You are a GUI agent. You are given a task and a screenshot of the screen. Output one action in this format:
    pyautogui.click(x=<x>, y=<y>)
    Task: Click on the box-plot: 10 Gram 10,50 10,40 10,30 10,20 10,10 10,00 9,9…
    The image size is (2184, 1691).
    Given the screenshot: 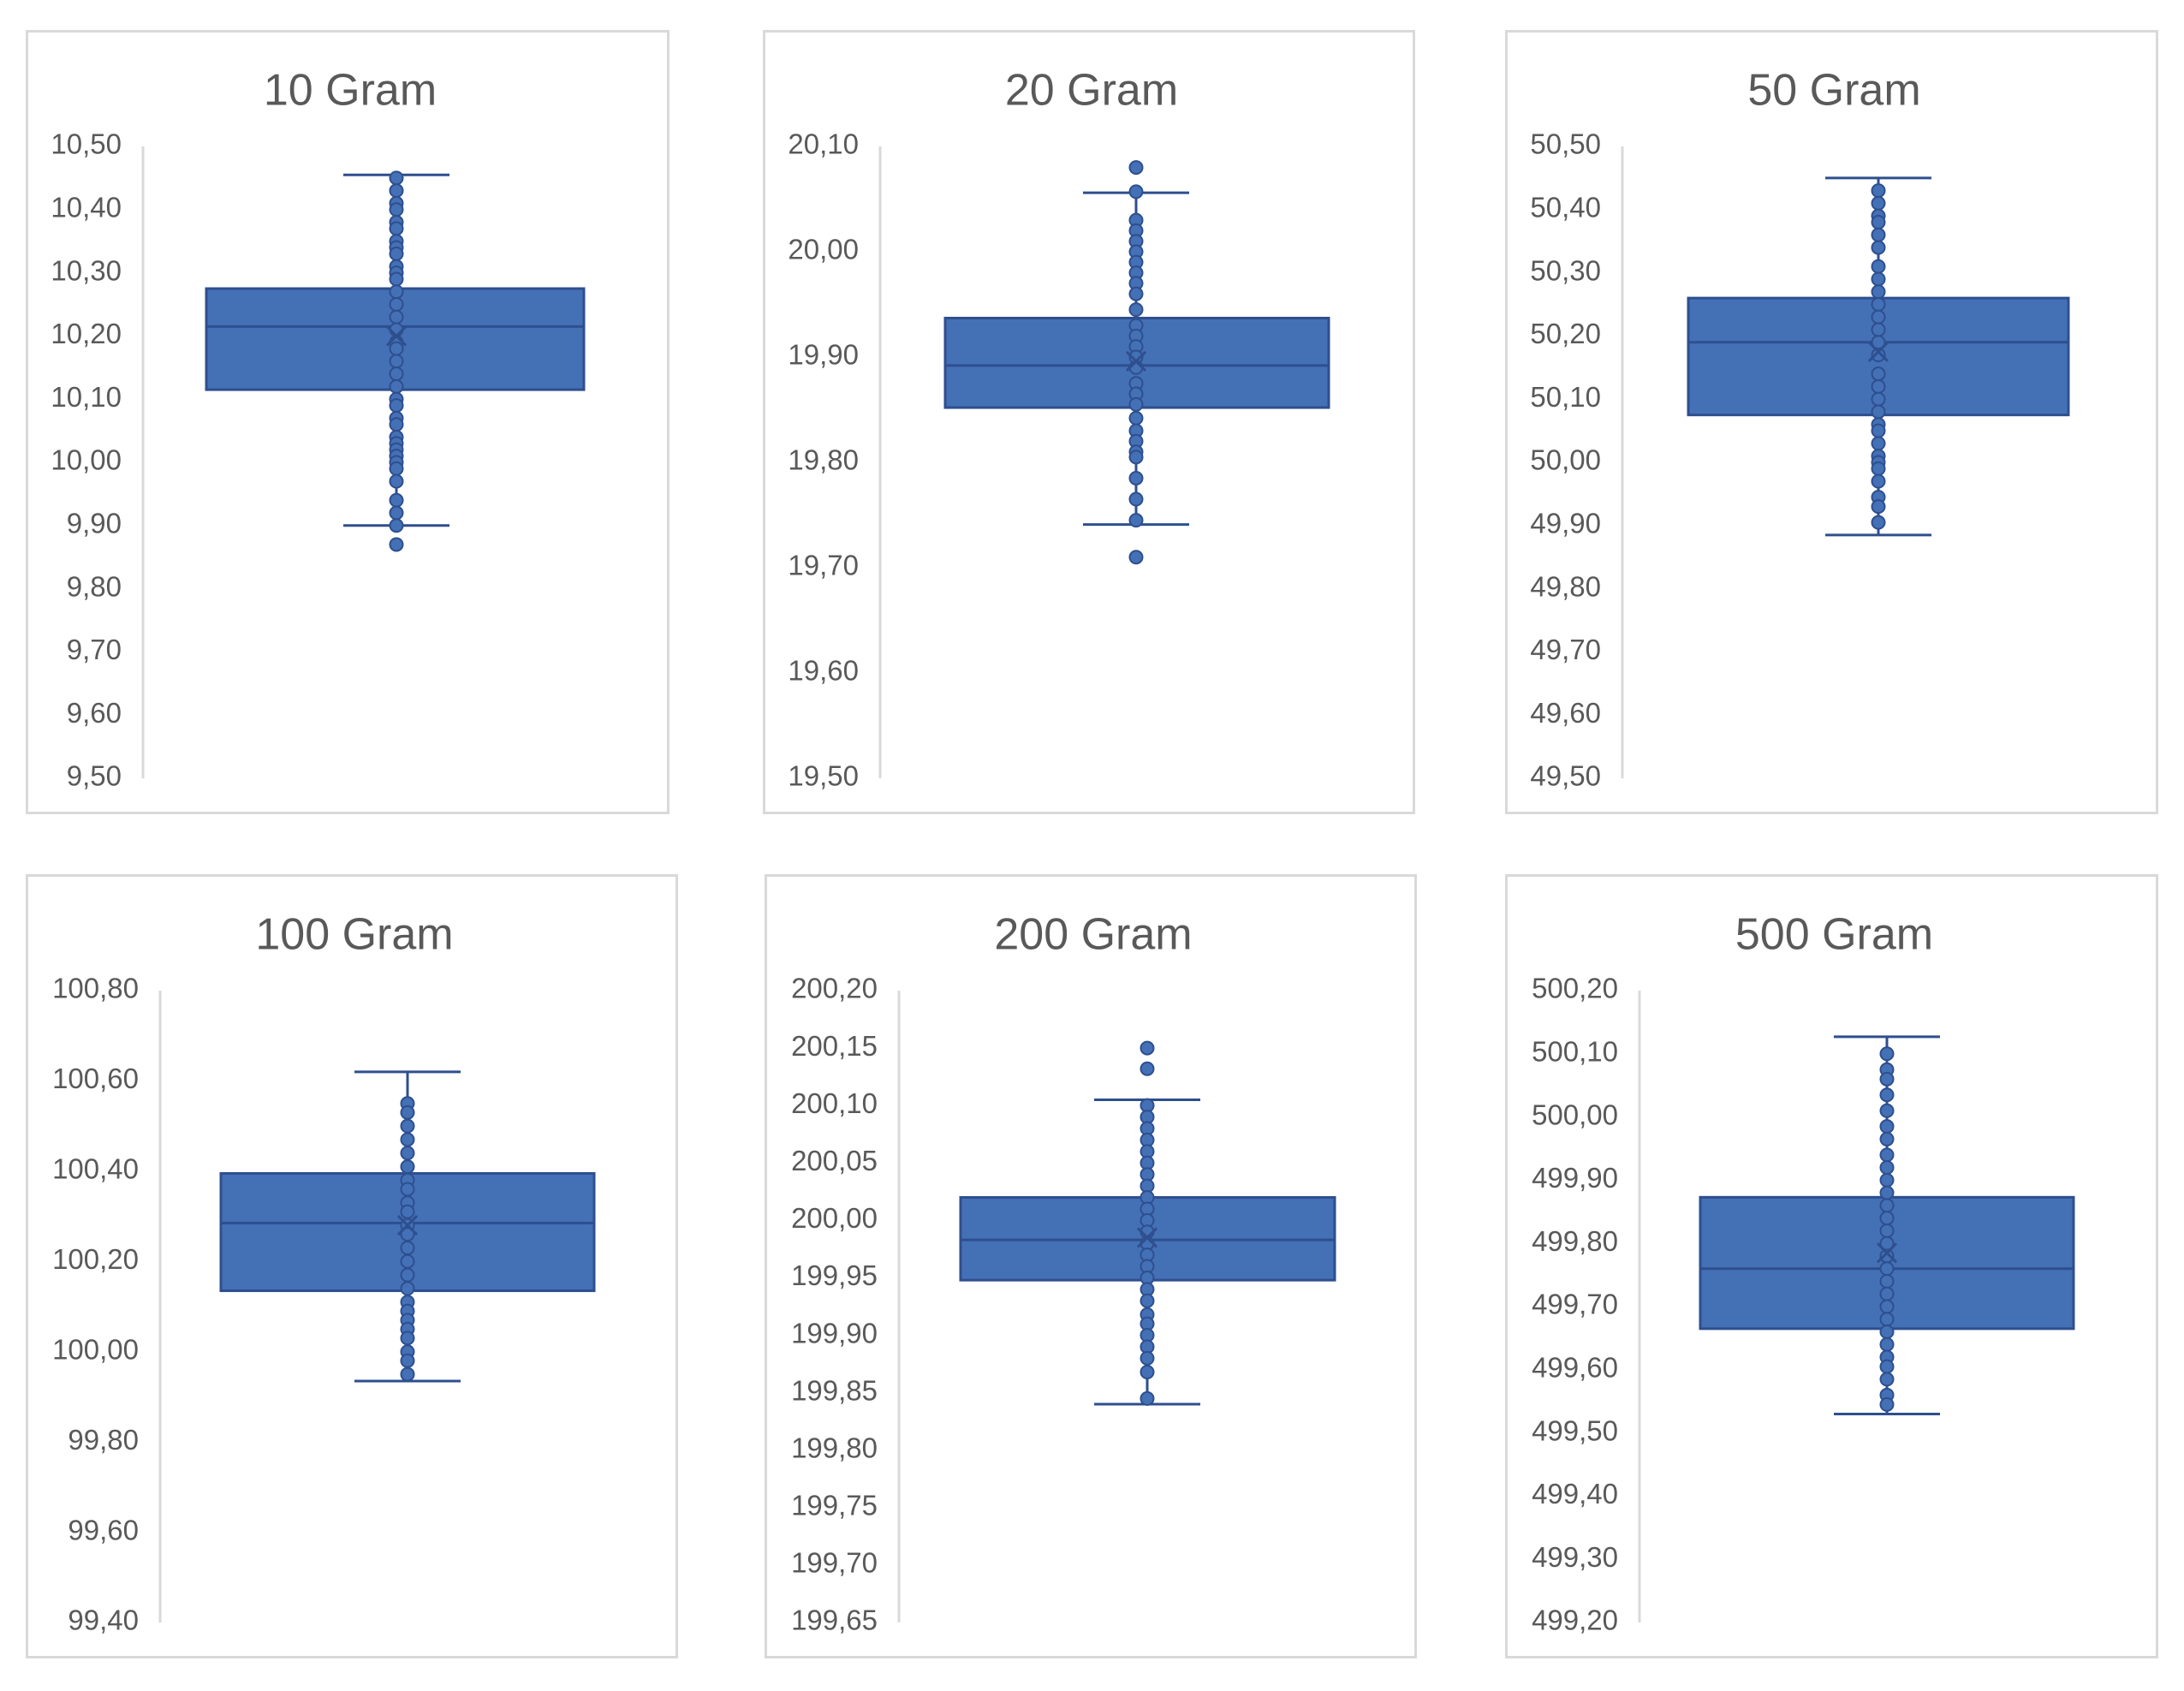 What is the action you would take?
    pyautogui.click(x=319, y=429)
    